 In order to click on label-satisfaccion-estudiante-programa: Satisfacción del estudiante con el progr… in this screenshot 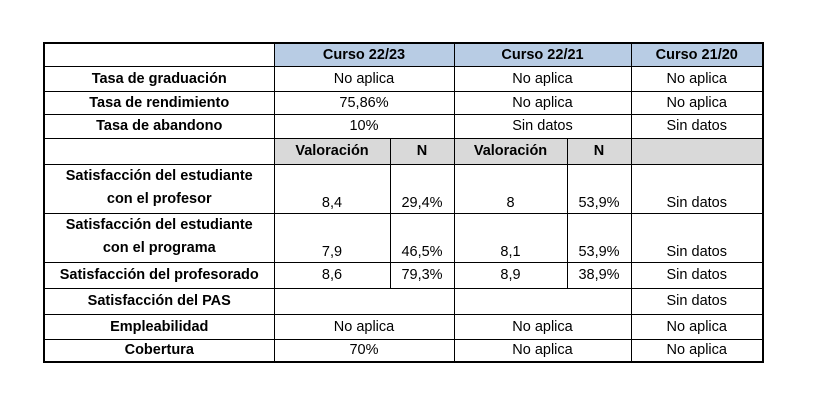, I will do `click(159, 237)`.